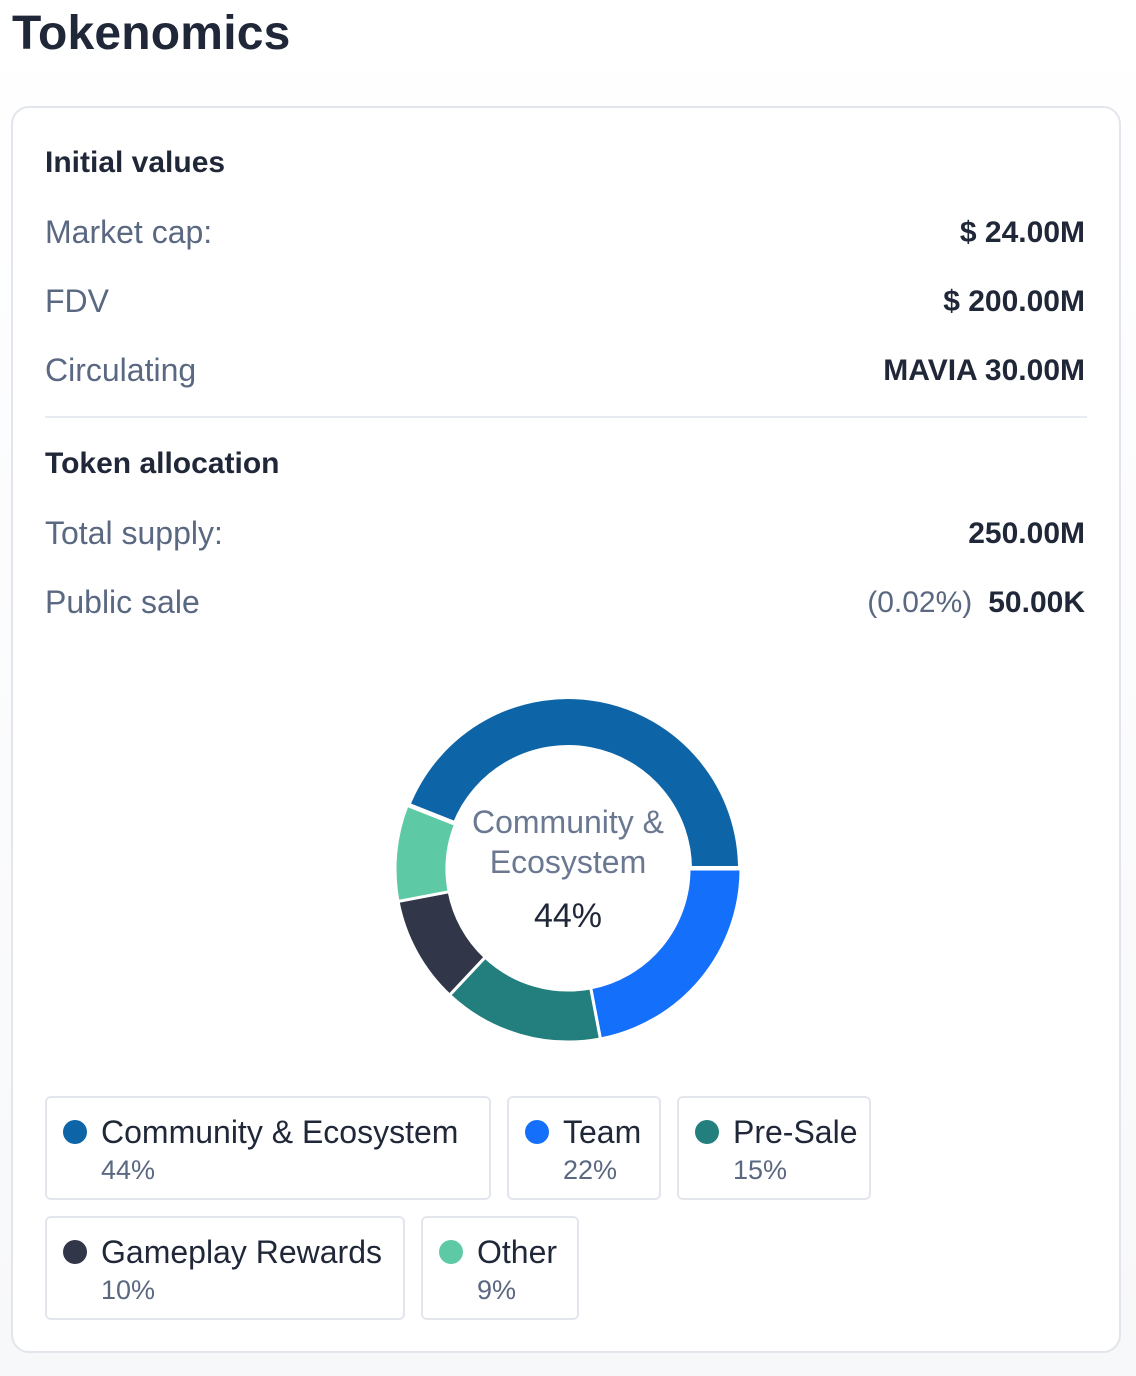 The image size is (1136, 1376). What do you see at coordinates (920, 602) in the screenshot?
I see `public-sale-percent: (0.02%)` at bounding box center [920, 602].